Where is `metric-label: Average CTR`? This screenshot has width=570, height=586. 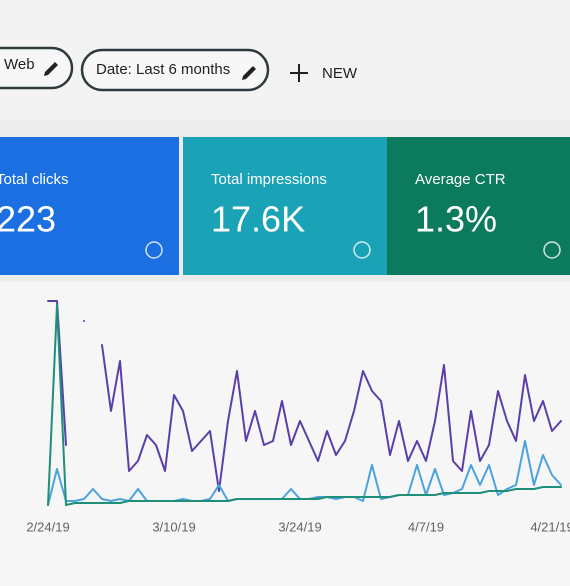 metric-label: Average CTR is located at coordinates (460, 179).